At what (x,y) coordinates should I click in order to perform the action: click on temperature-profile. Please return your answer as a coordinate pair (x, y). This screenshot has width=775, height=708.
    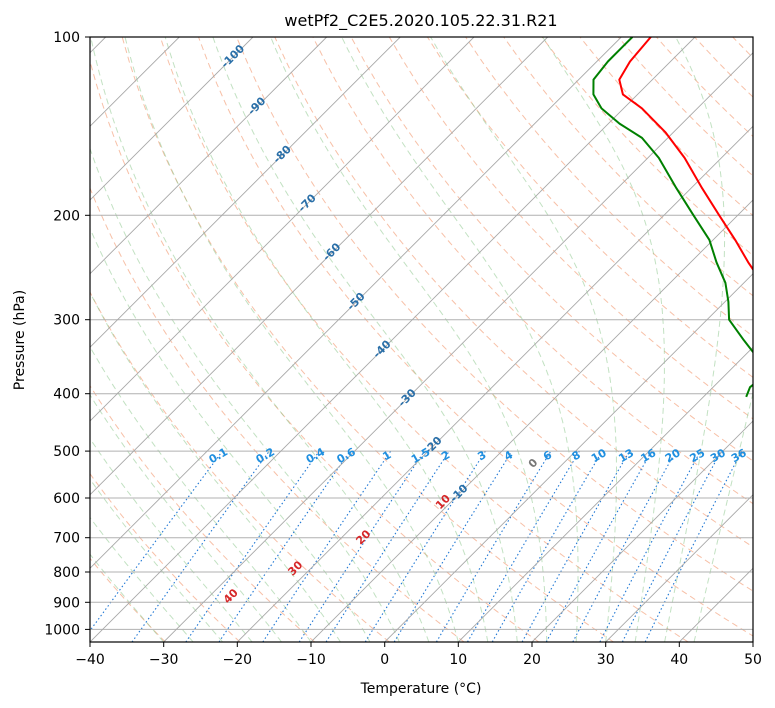
    Looking at the image, I should click on (685, 154).